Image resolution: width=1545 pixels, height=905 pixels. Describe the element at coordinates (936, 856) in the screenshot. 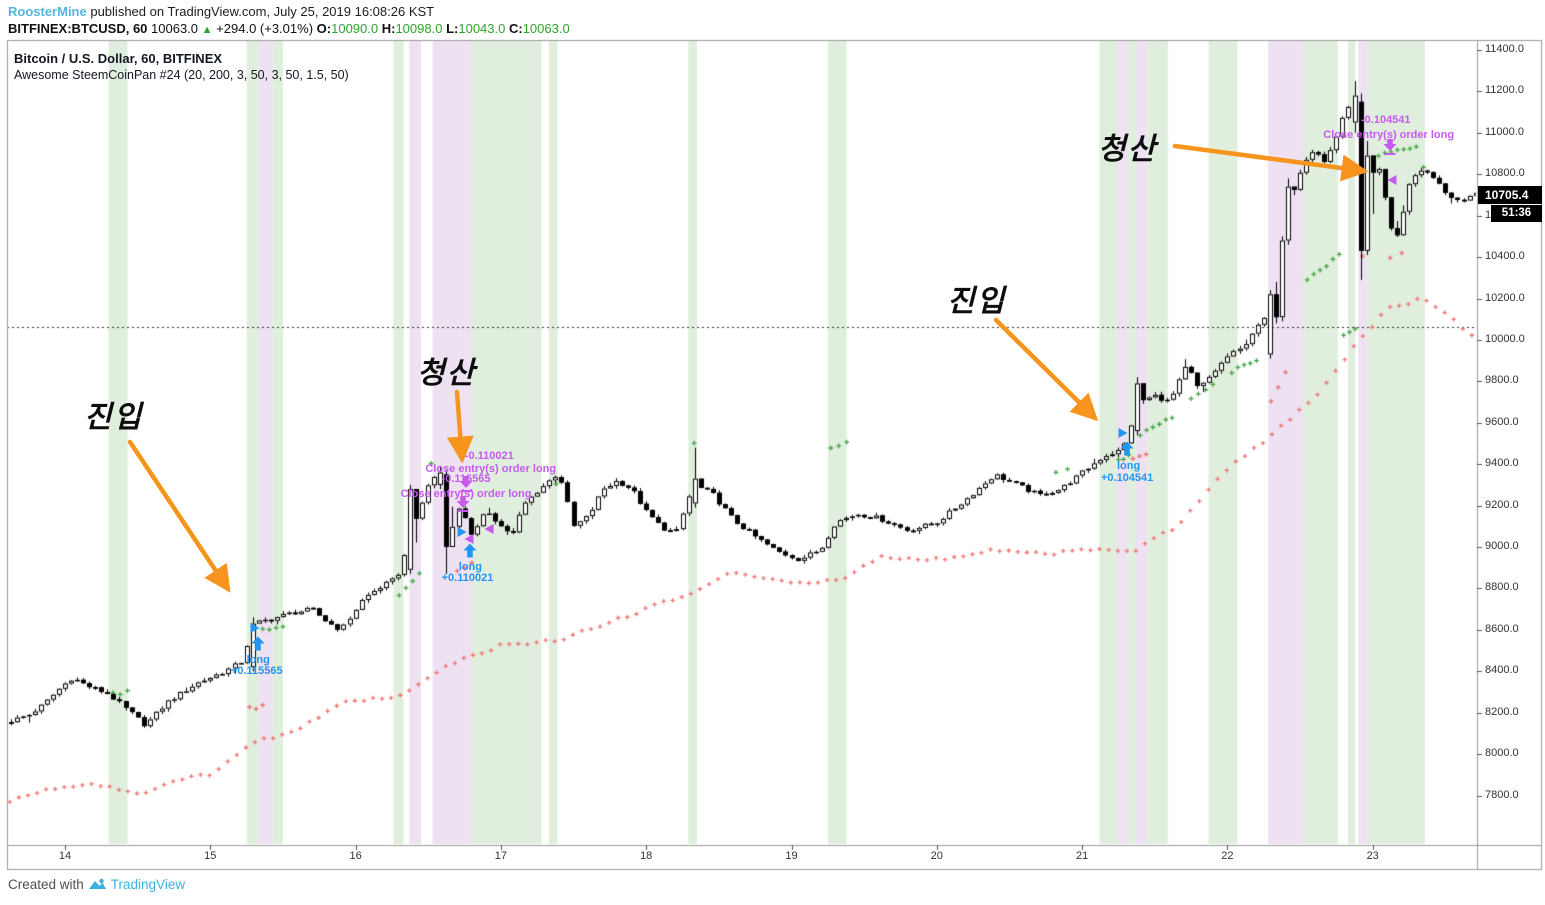

I see `time-axis-label: 20` at that location.